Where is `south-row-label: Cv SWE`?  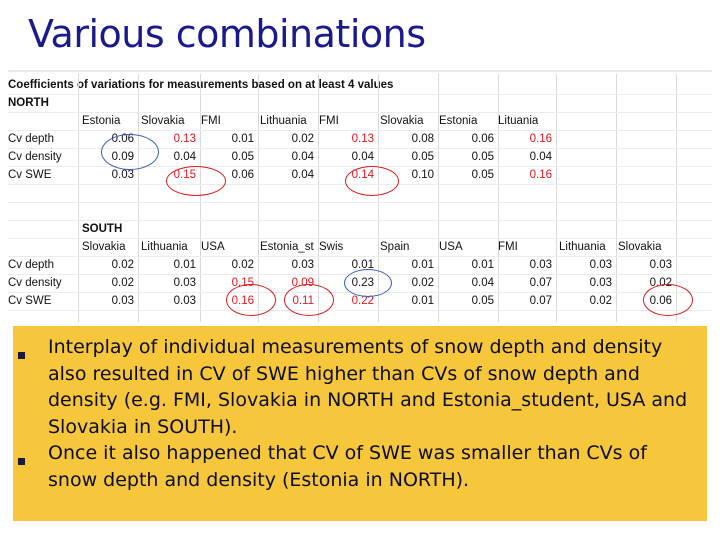 south-row-label: Cv SWE is located at coordinates (30, 301).